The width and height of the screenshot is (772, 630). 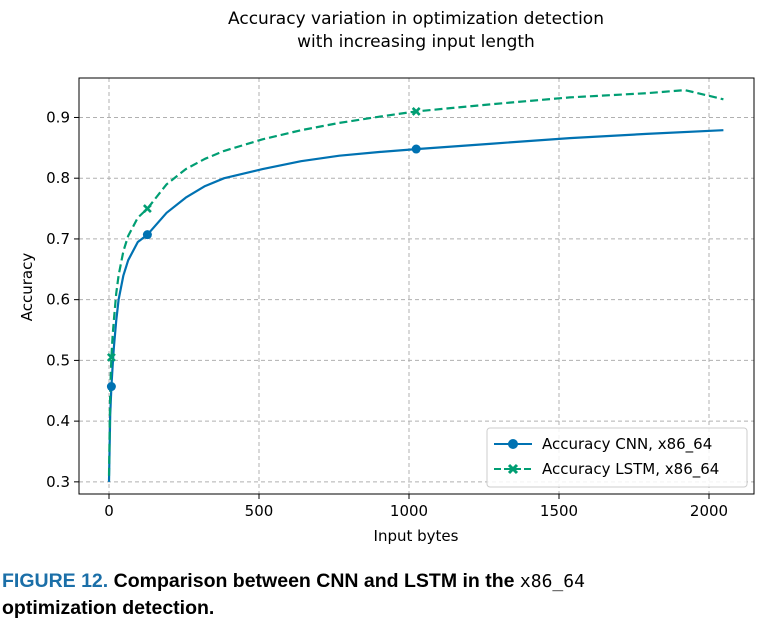 I want to click on y-axis-label: Accuracy, so click(x=27, y=287).